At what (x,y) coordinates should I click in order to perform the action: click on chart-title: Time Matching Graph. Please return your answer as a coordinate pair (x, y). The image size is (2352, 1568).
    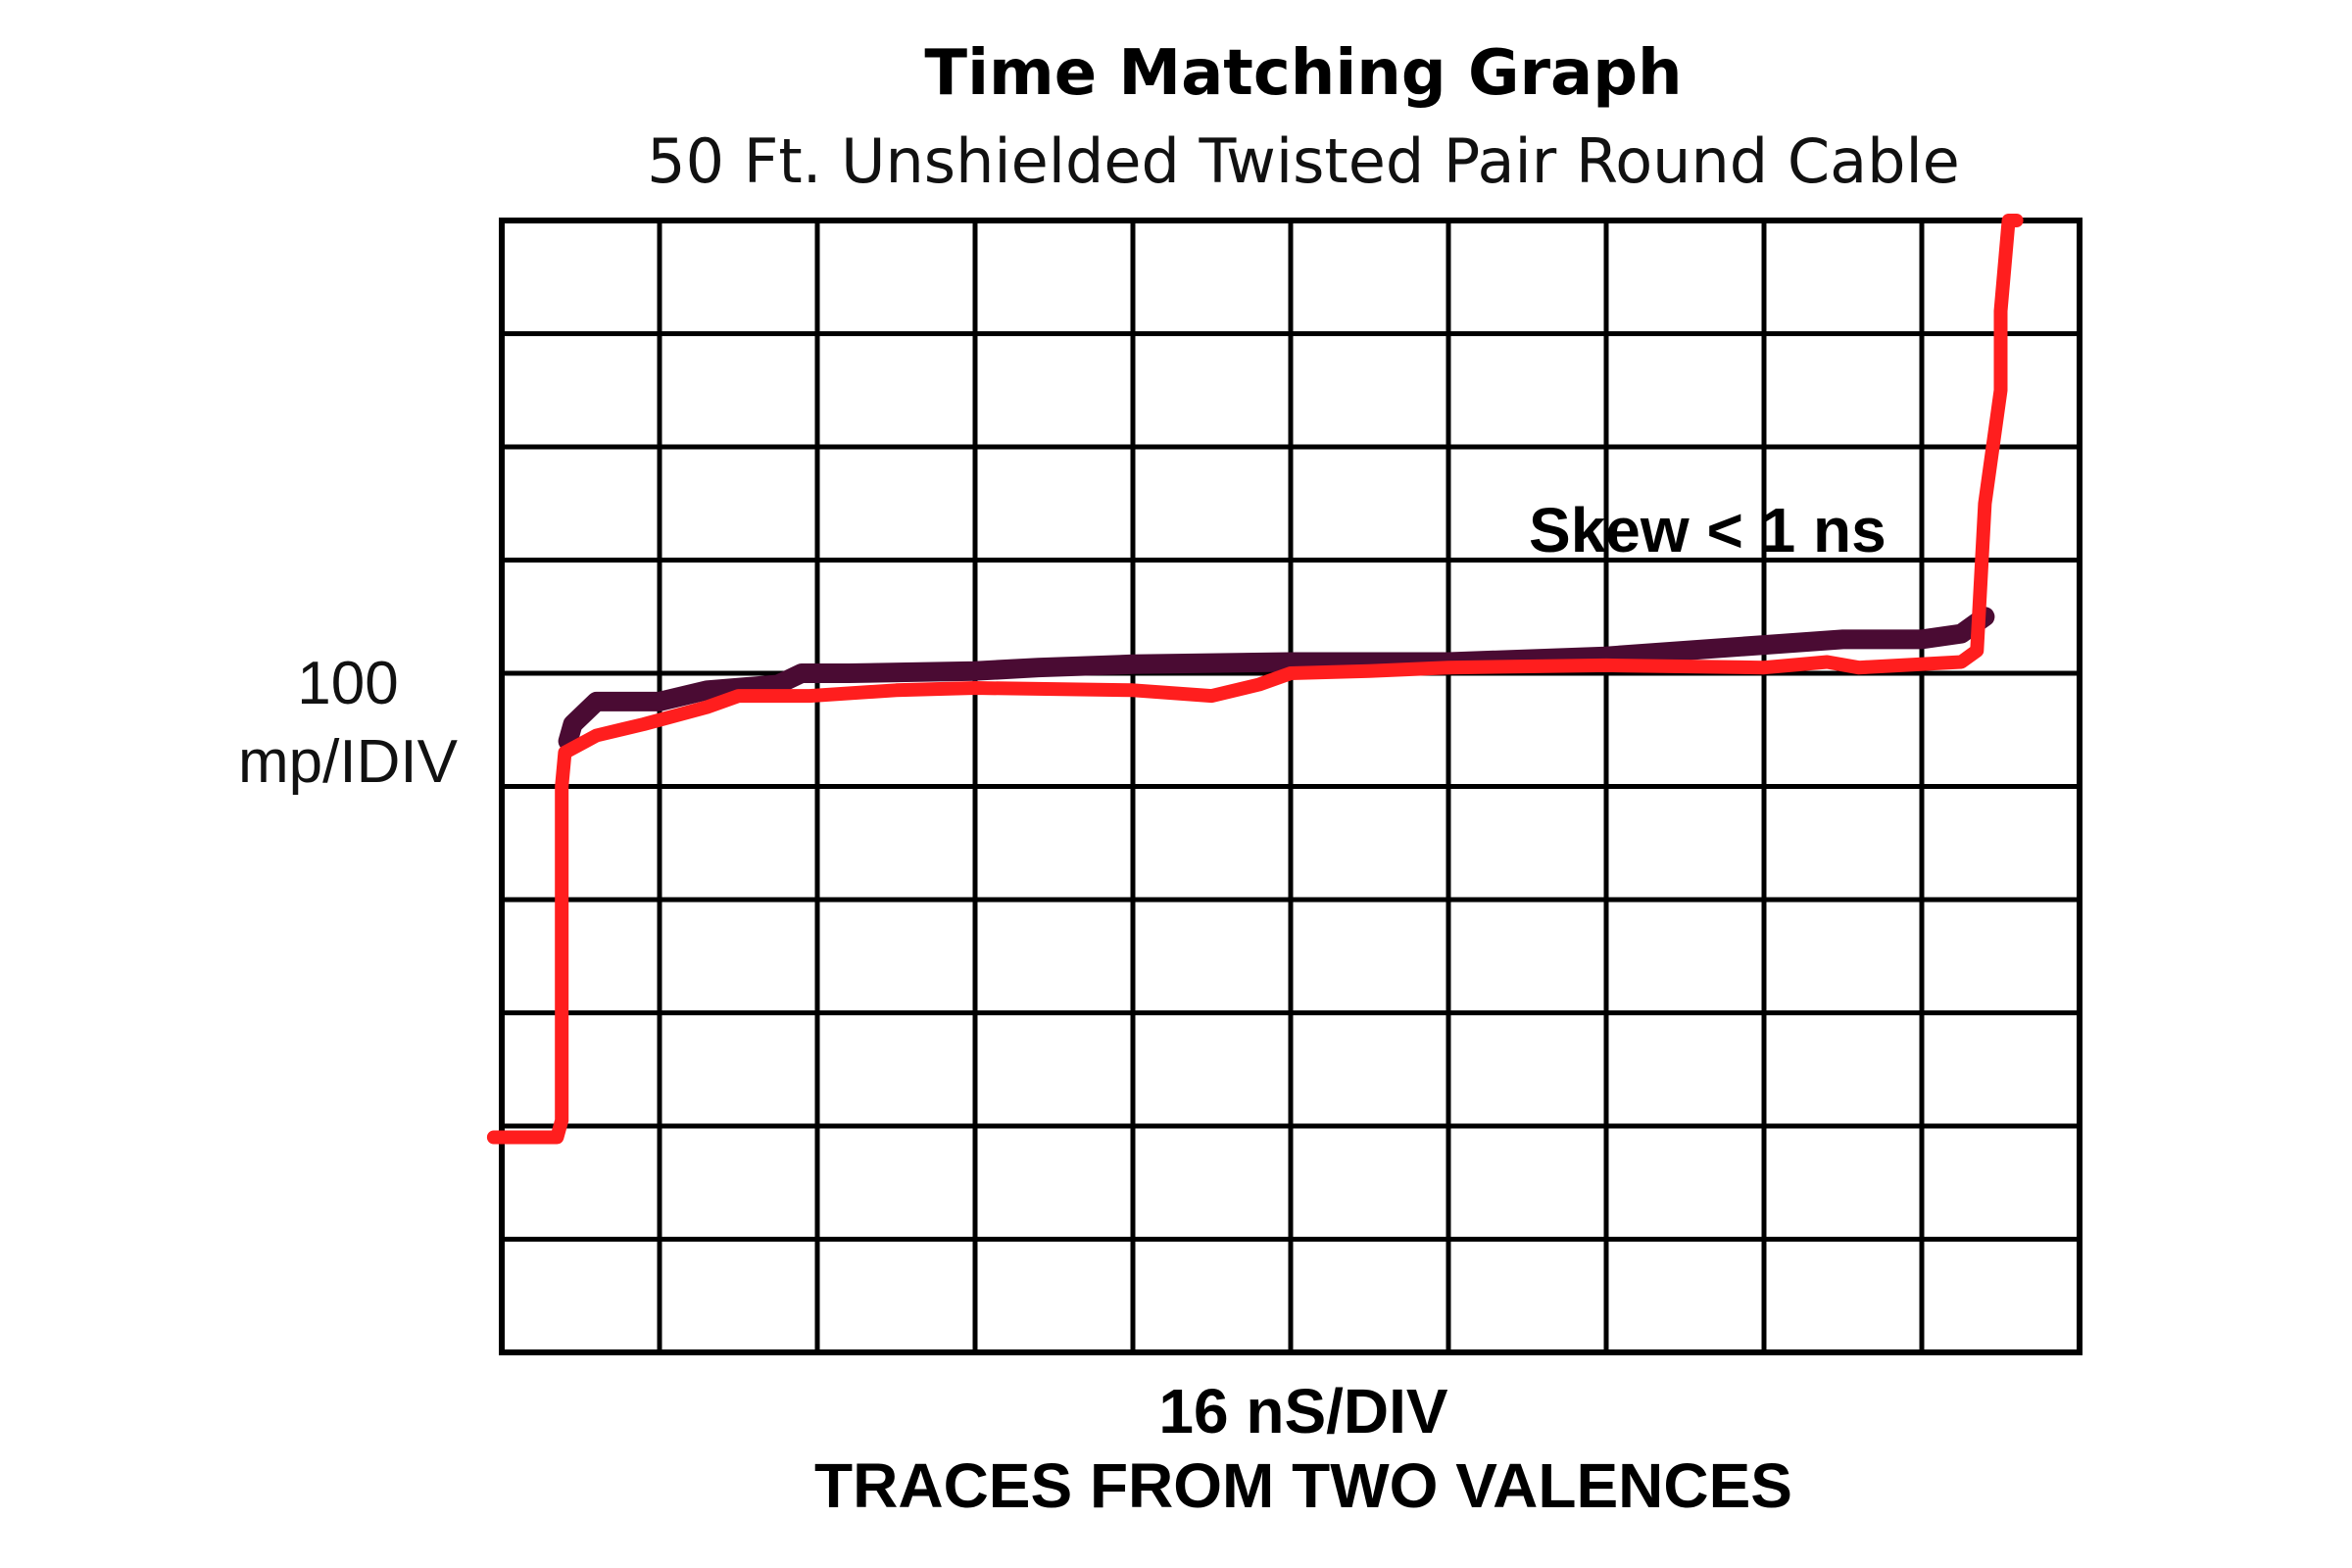
    Looking at the image, I should click on (1303, 73).